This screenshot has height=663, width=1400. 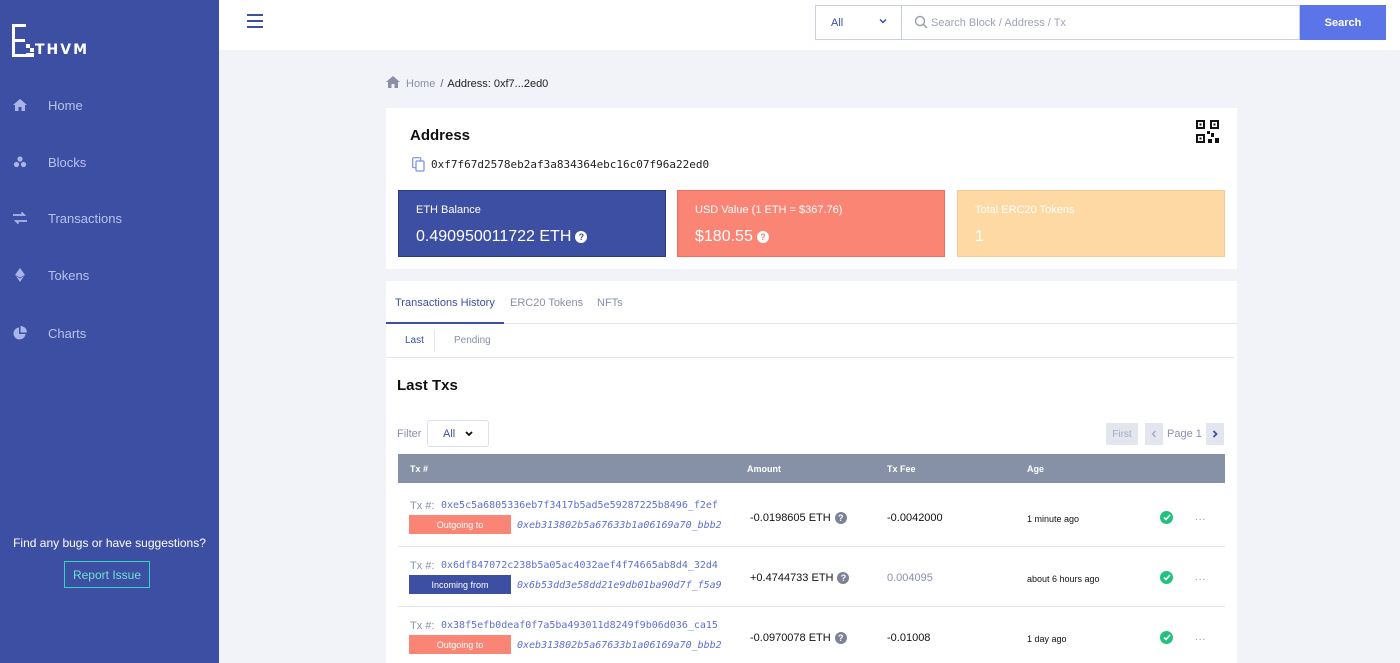 What do you see at coordinates (448, 210) in the screenshot?
I see `eth-balance-label: ETH Balance` at bounding box center [448, 210].